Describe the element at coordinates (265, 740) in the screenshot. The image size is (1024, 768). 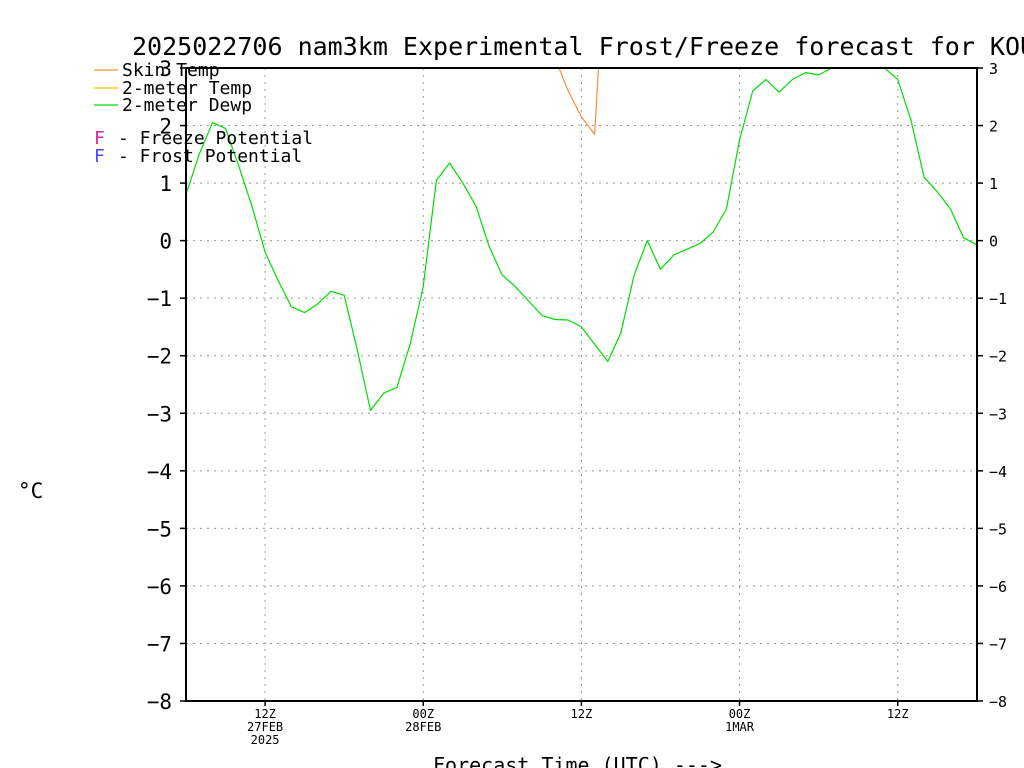
I see `x-tick-label: 2025` at that location.